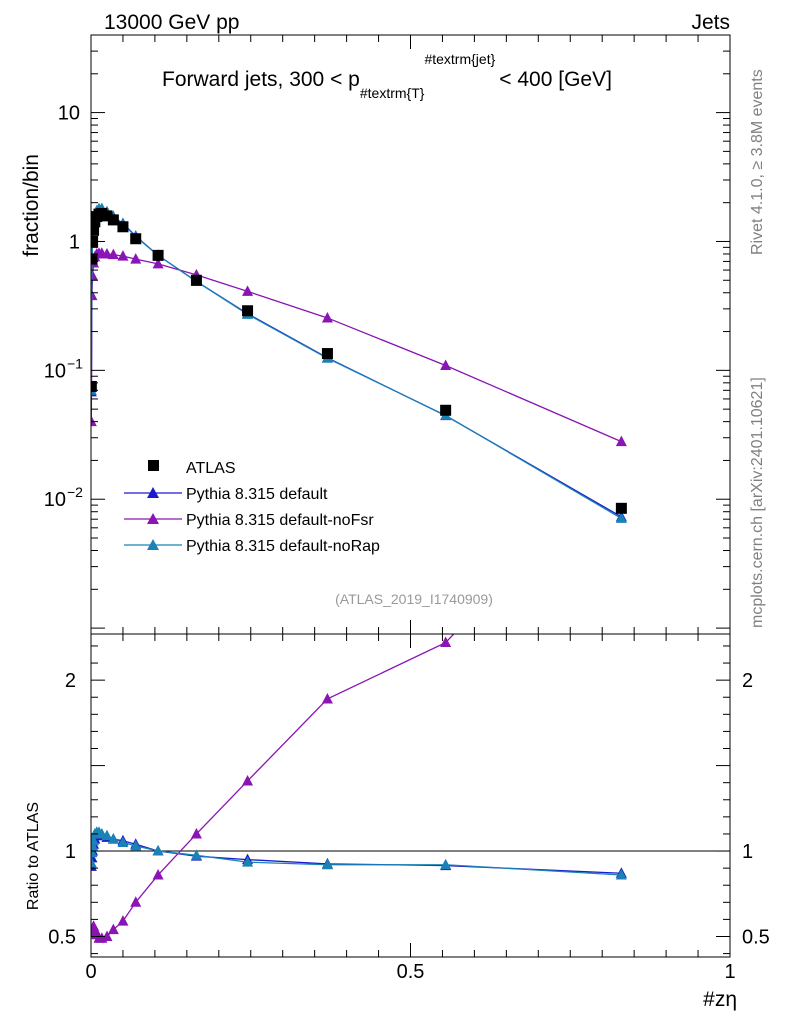 Image resolution: width=786 pixels, height=1024 pixels. I want to click on ratio-y-tick-label: 1, so click(70, 852).